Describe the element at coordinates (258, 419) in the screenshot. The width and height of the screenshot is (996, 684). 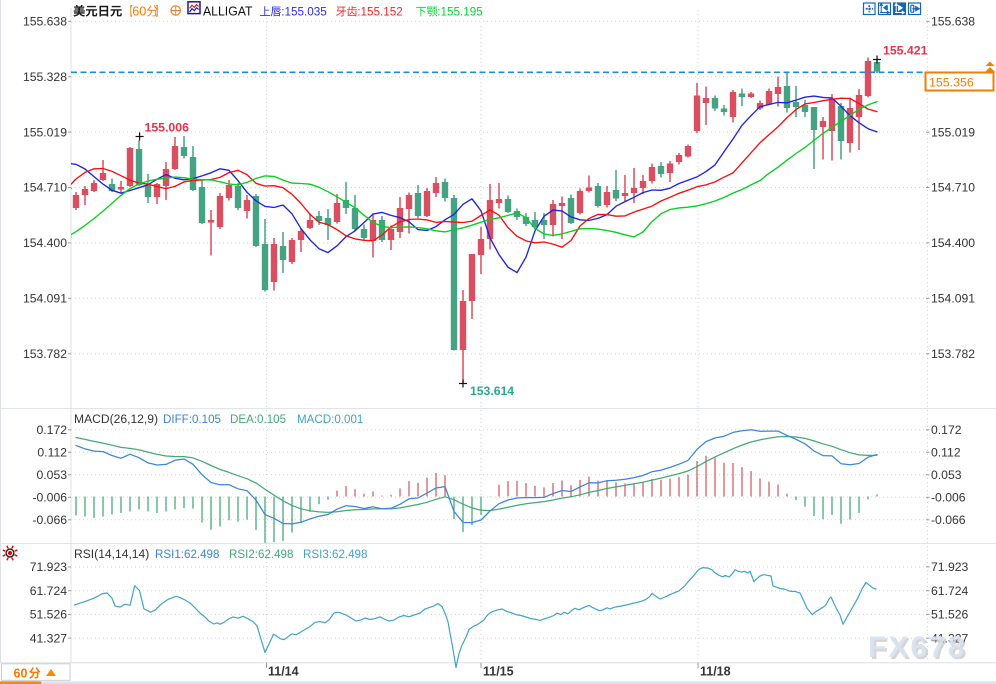
I see `svg-text: DEA:0.105` at that location.